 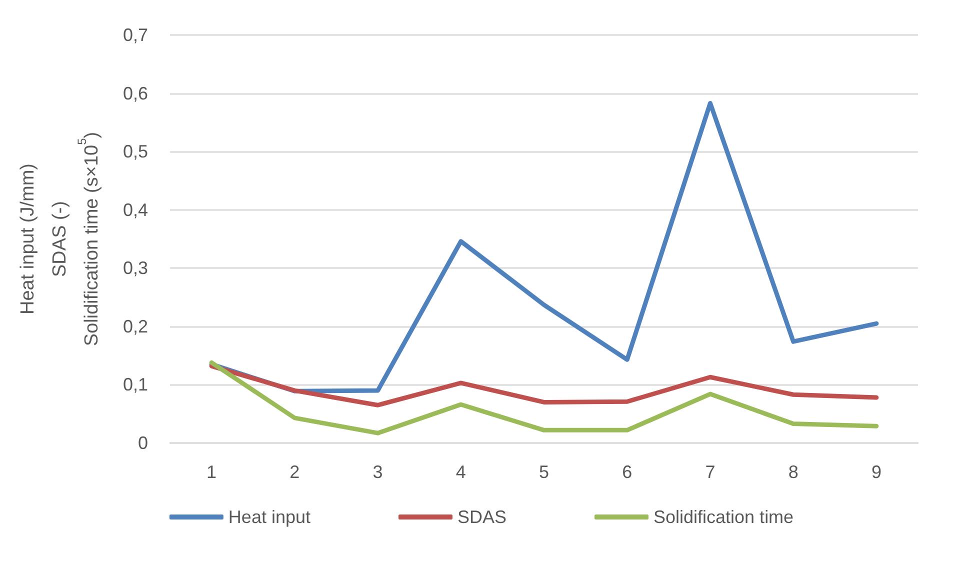 What do you see at coordinates (482, 517) in the screenshot?
I see `legend-label: SDAS` at bounding box center [482, 517].